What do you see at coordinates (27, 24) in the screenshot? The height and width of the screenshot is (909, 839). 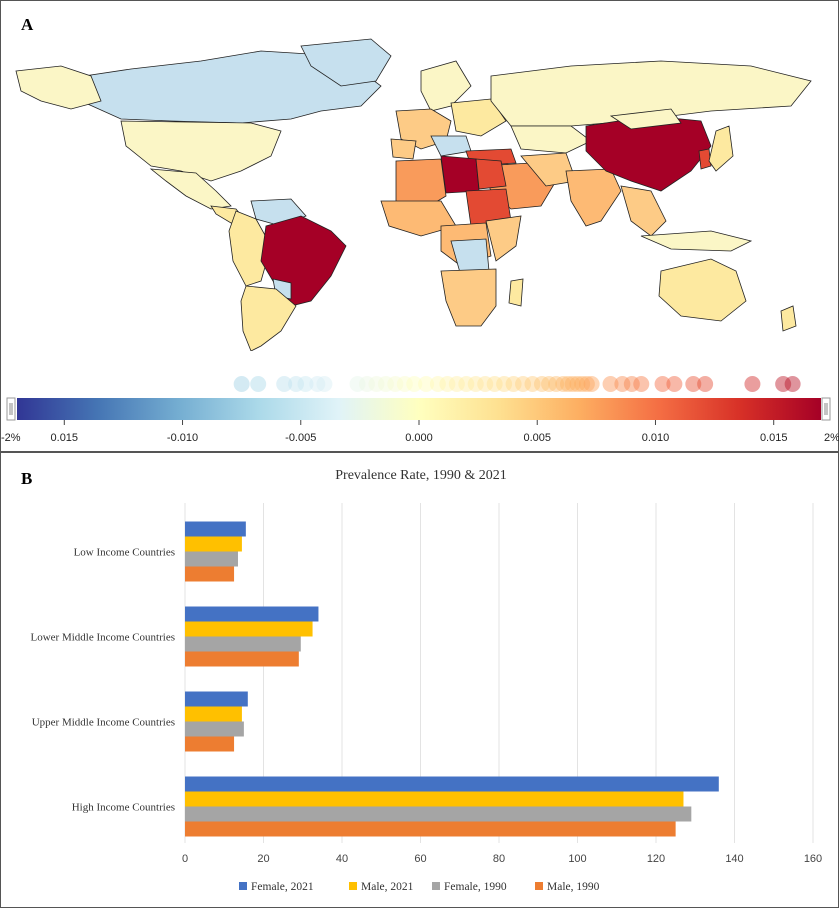 I see `panel-a-label: A` at bounding box center [27, 24].